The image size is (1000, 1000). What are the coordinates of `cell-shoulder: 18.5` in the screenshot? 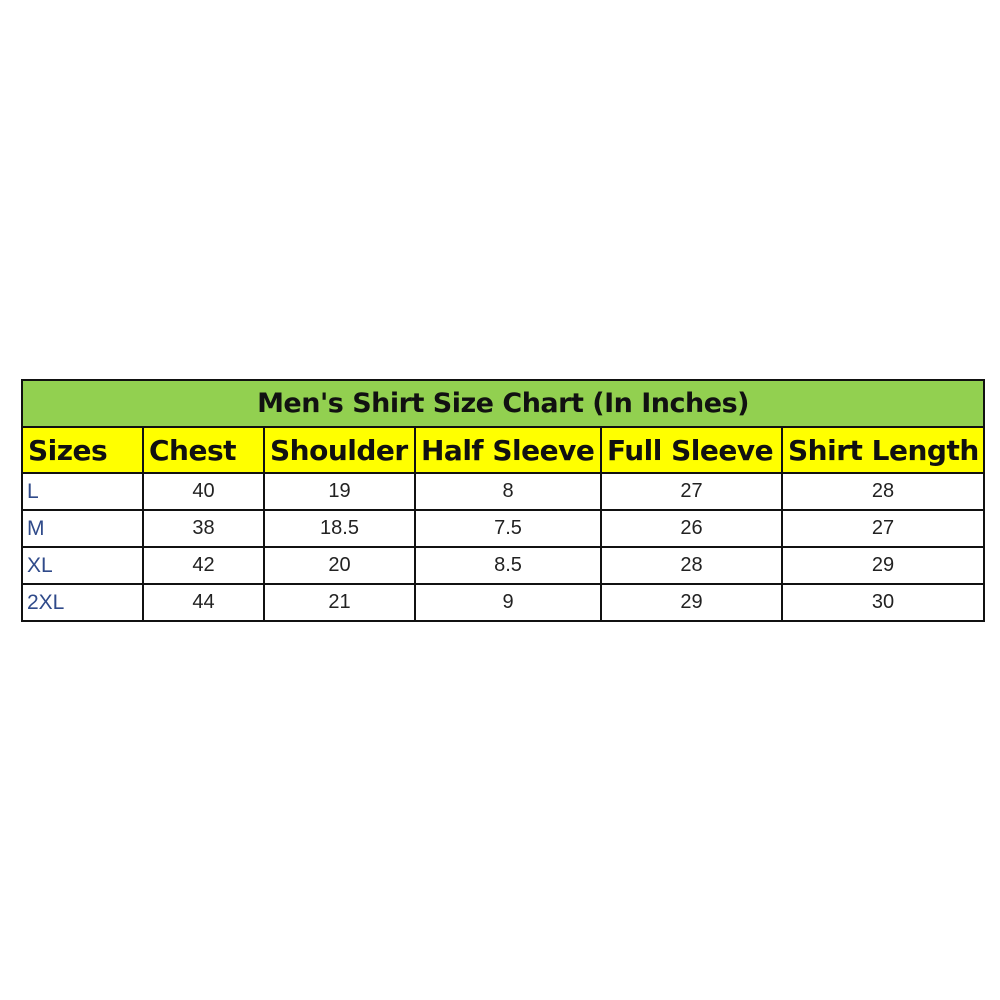 It's located at (339, 528).